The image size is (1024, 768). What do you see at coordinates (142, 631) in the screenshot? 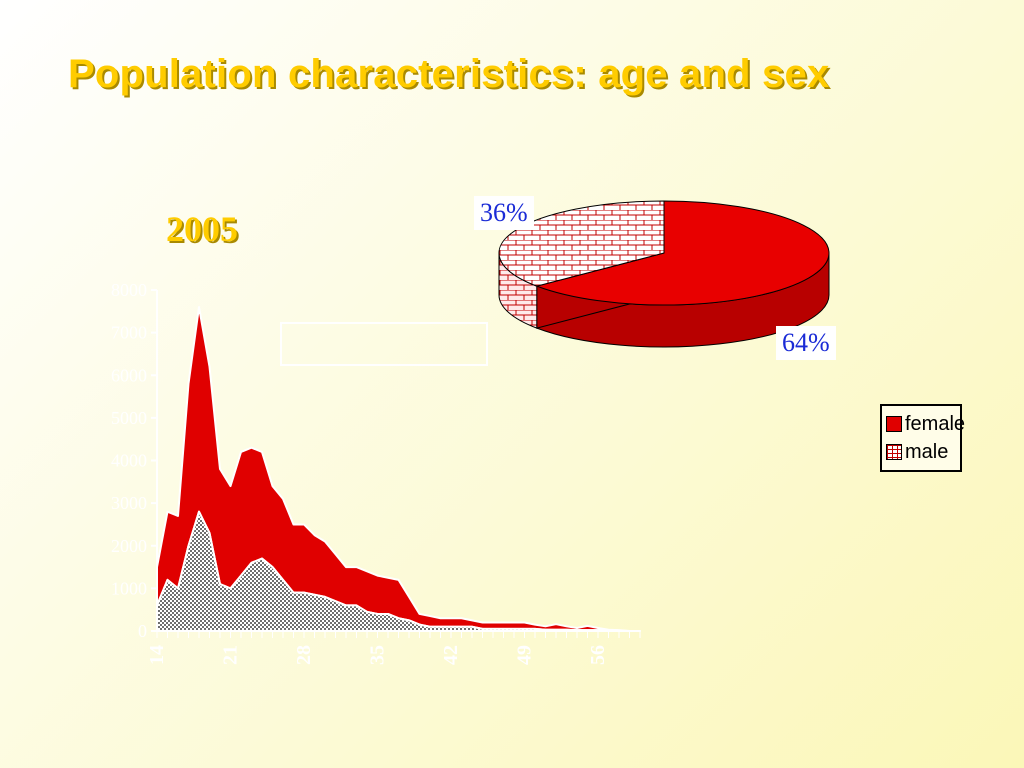
I see `y-tick-label: 0` at bounding box center [142, 631].